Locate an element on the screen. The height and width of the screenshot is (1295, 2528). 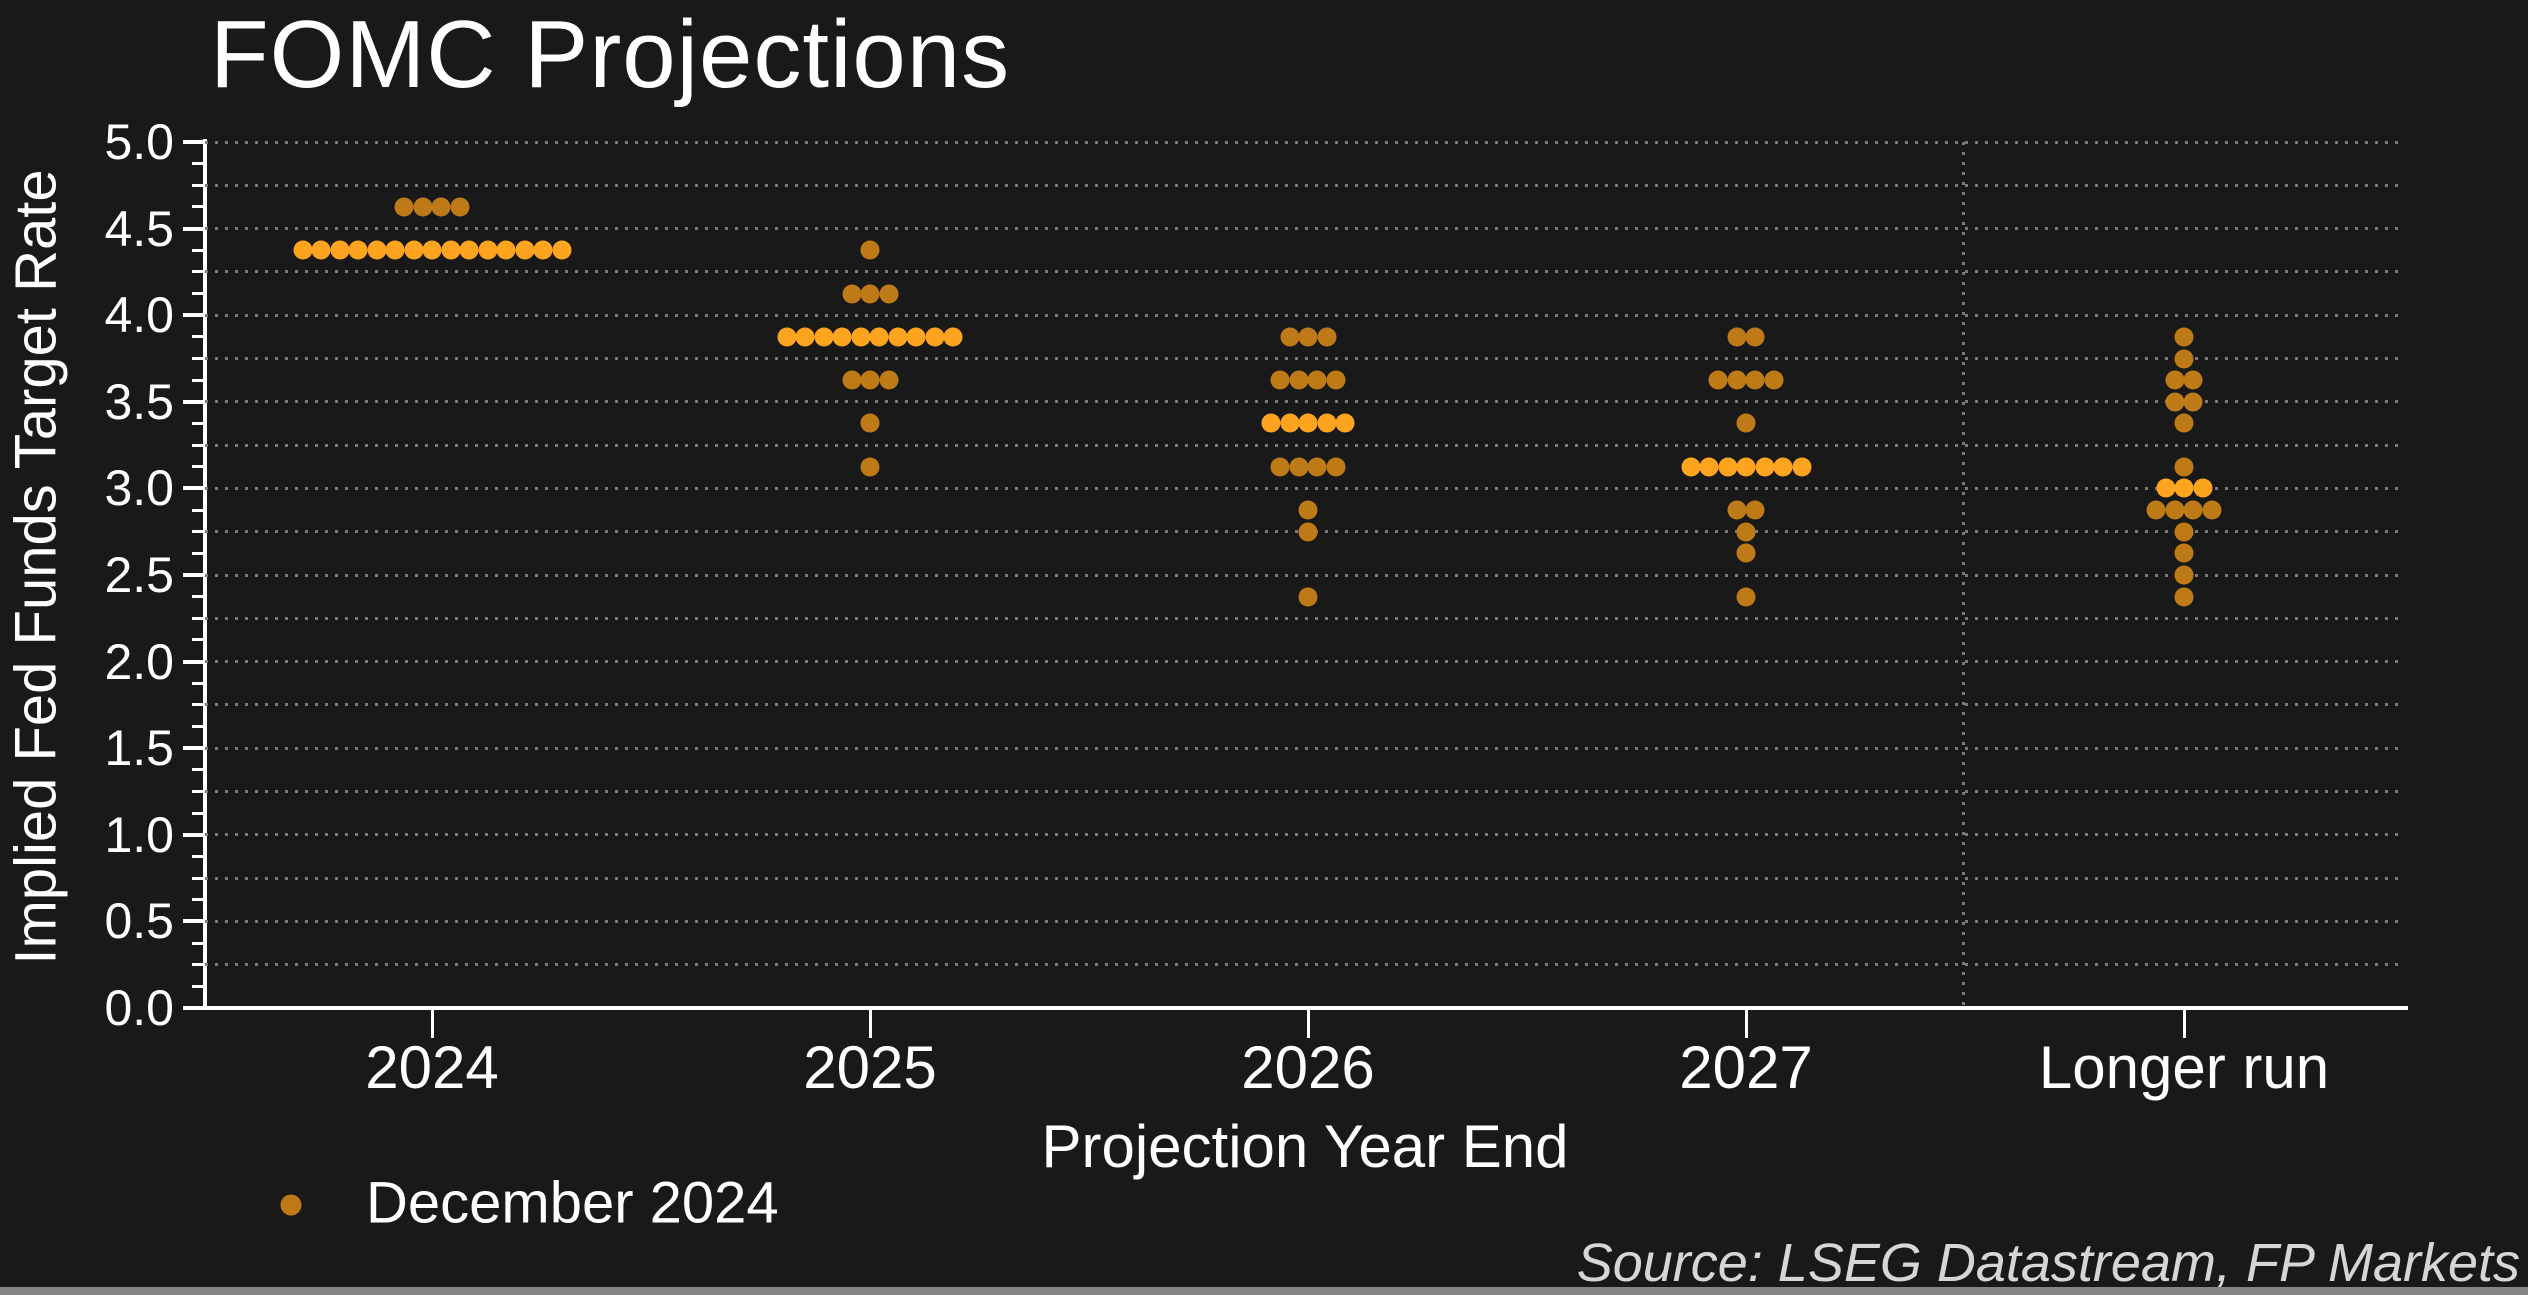
legend-label: December 2024 is located at coordinates (572, 1203).